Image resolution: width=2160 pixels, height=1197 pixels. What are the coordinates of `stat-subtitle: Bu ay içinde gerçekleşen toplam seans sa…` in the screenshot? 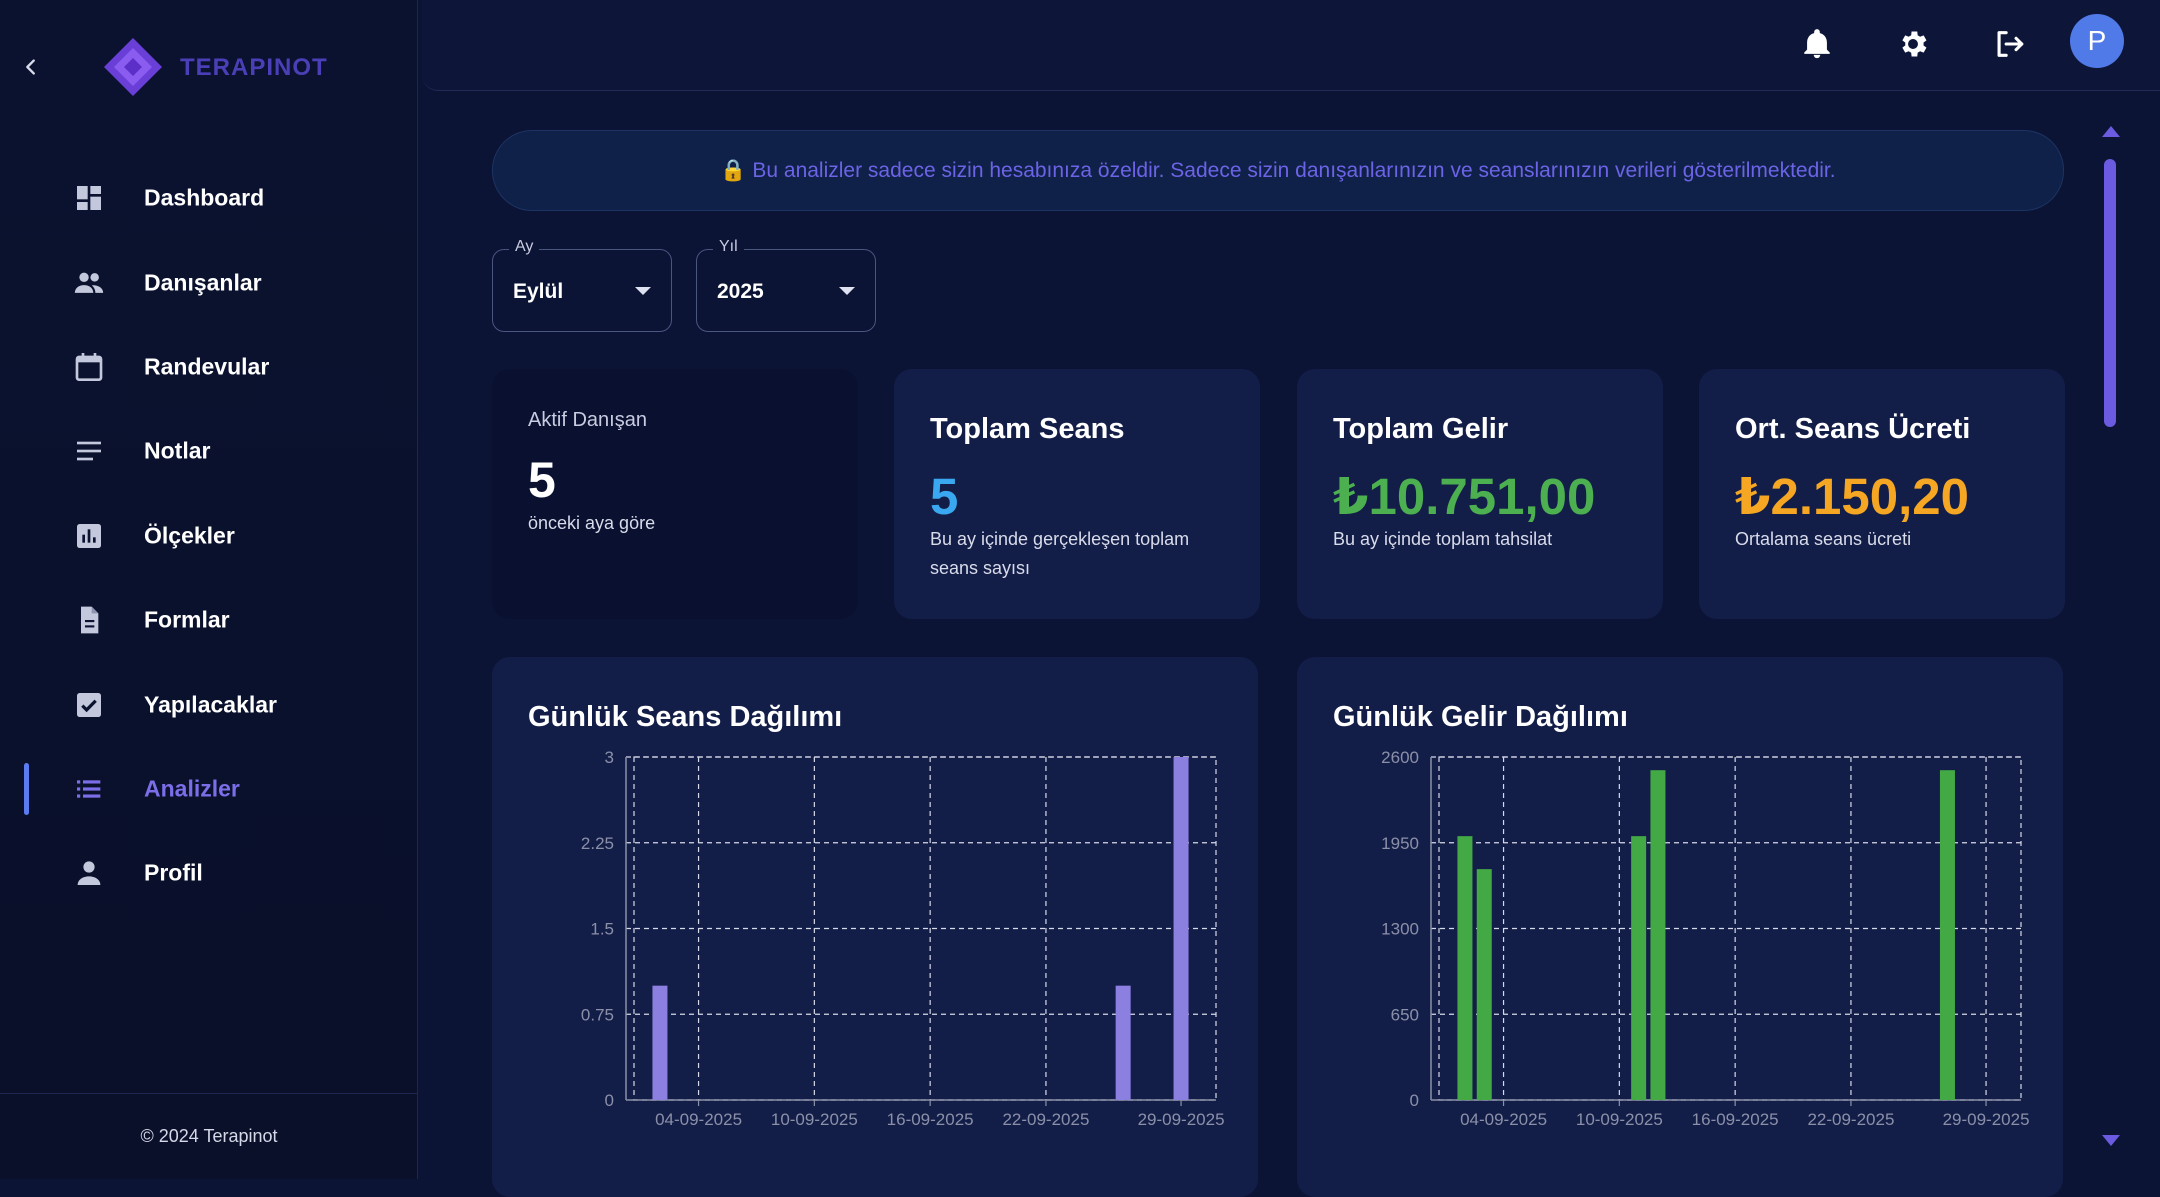 It's located at (1060, 553).